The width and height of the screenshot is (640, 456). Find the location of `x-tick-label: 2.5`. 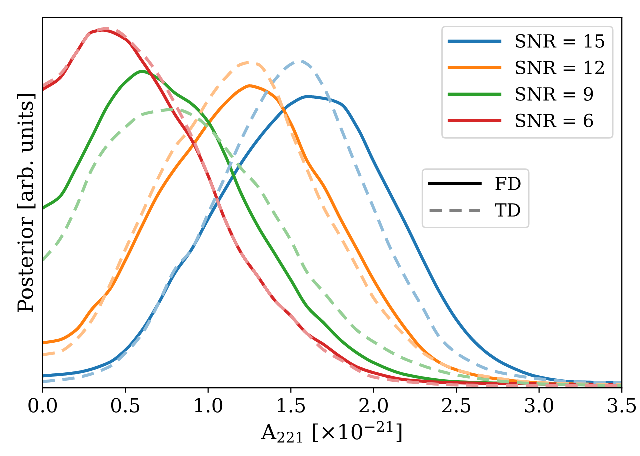

x-tick-label: 2.5 is located at coordinates (456, 405).